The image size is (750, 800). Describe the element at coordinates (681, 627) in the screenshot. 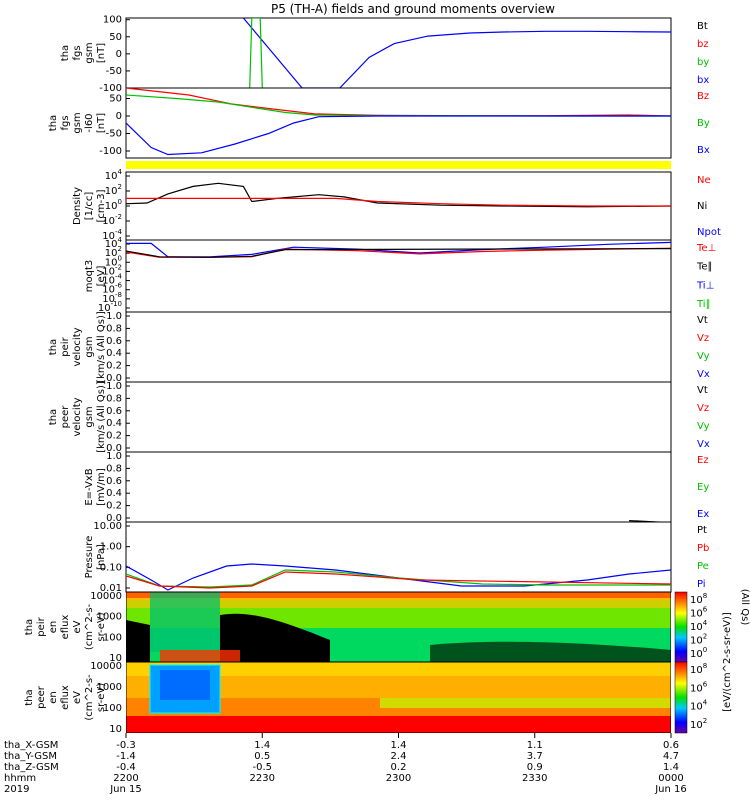

I see `peir-colorbar` at that location.